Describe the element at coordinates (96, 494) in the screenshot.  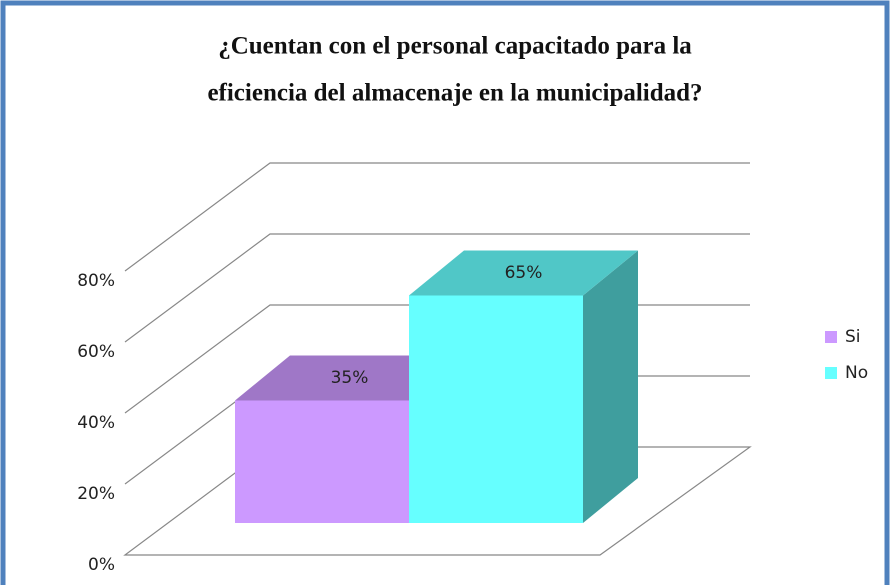
I see `y-tick-label: 20%` at that location.